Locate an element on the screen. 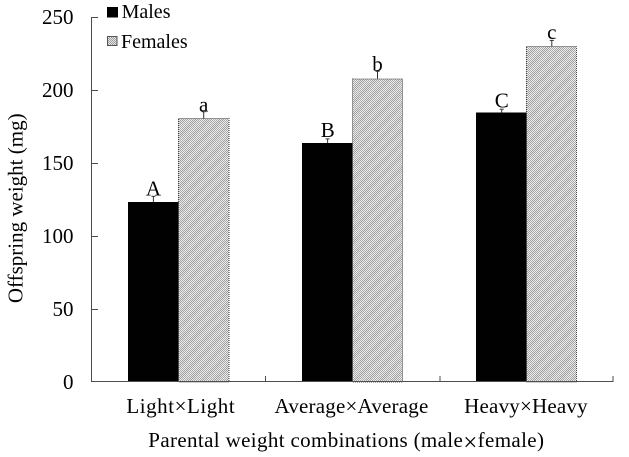 Image resolution: width=629 pixels, height=457 pixels. svg-text: B is located at coordinates (328, 130).